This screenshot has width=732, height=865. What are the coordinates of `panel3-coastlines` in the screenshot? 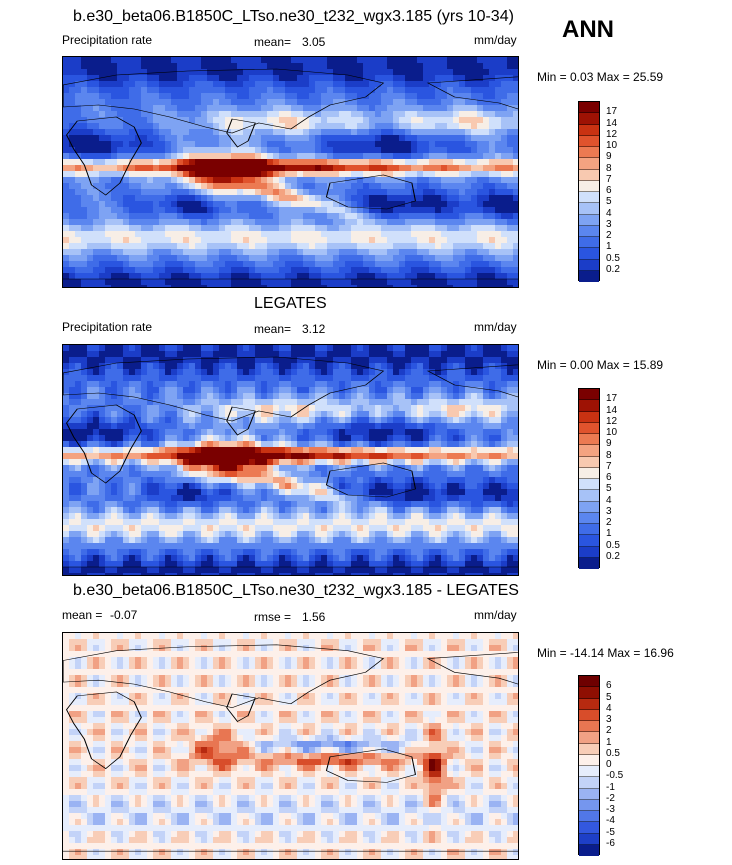 It's located at (290, 748).